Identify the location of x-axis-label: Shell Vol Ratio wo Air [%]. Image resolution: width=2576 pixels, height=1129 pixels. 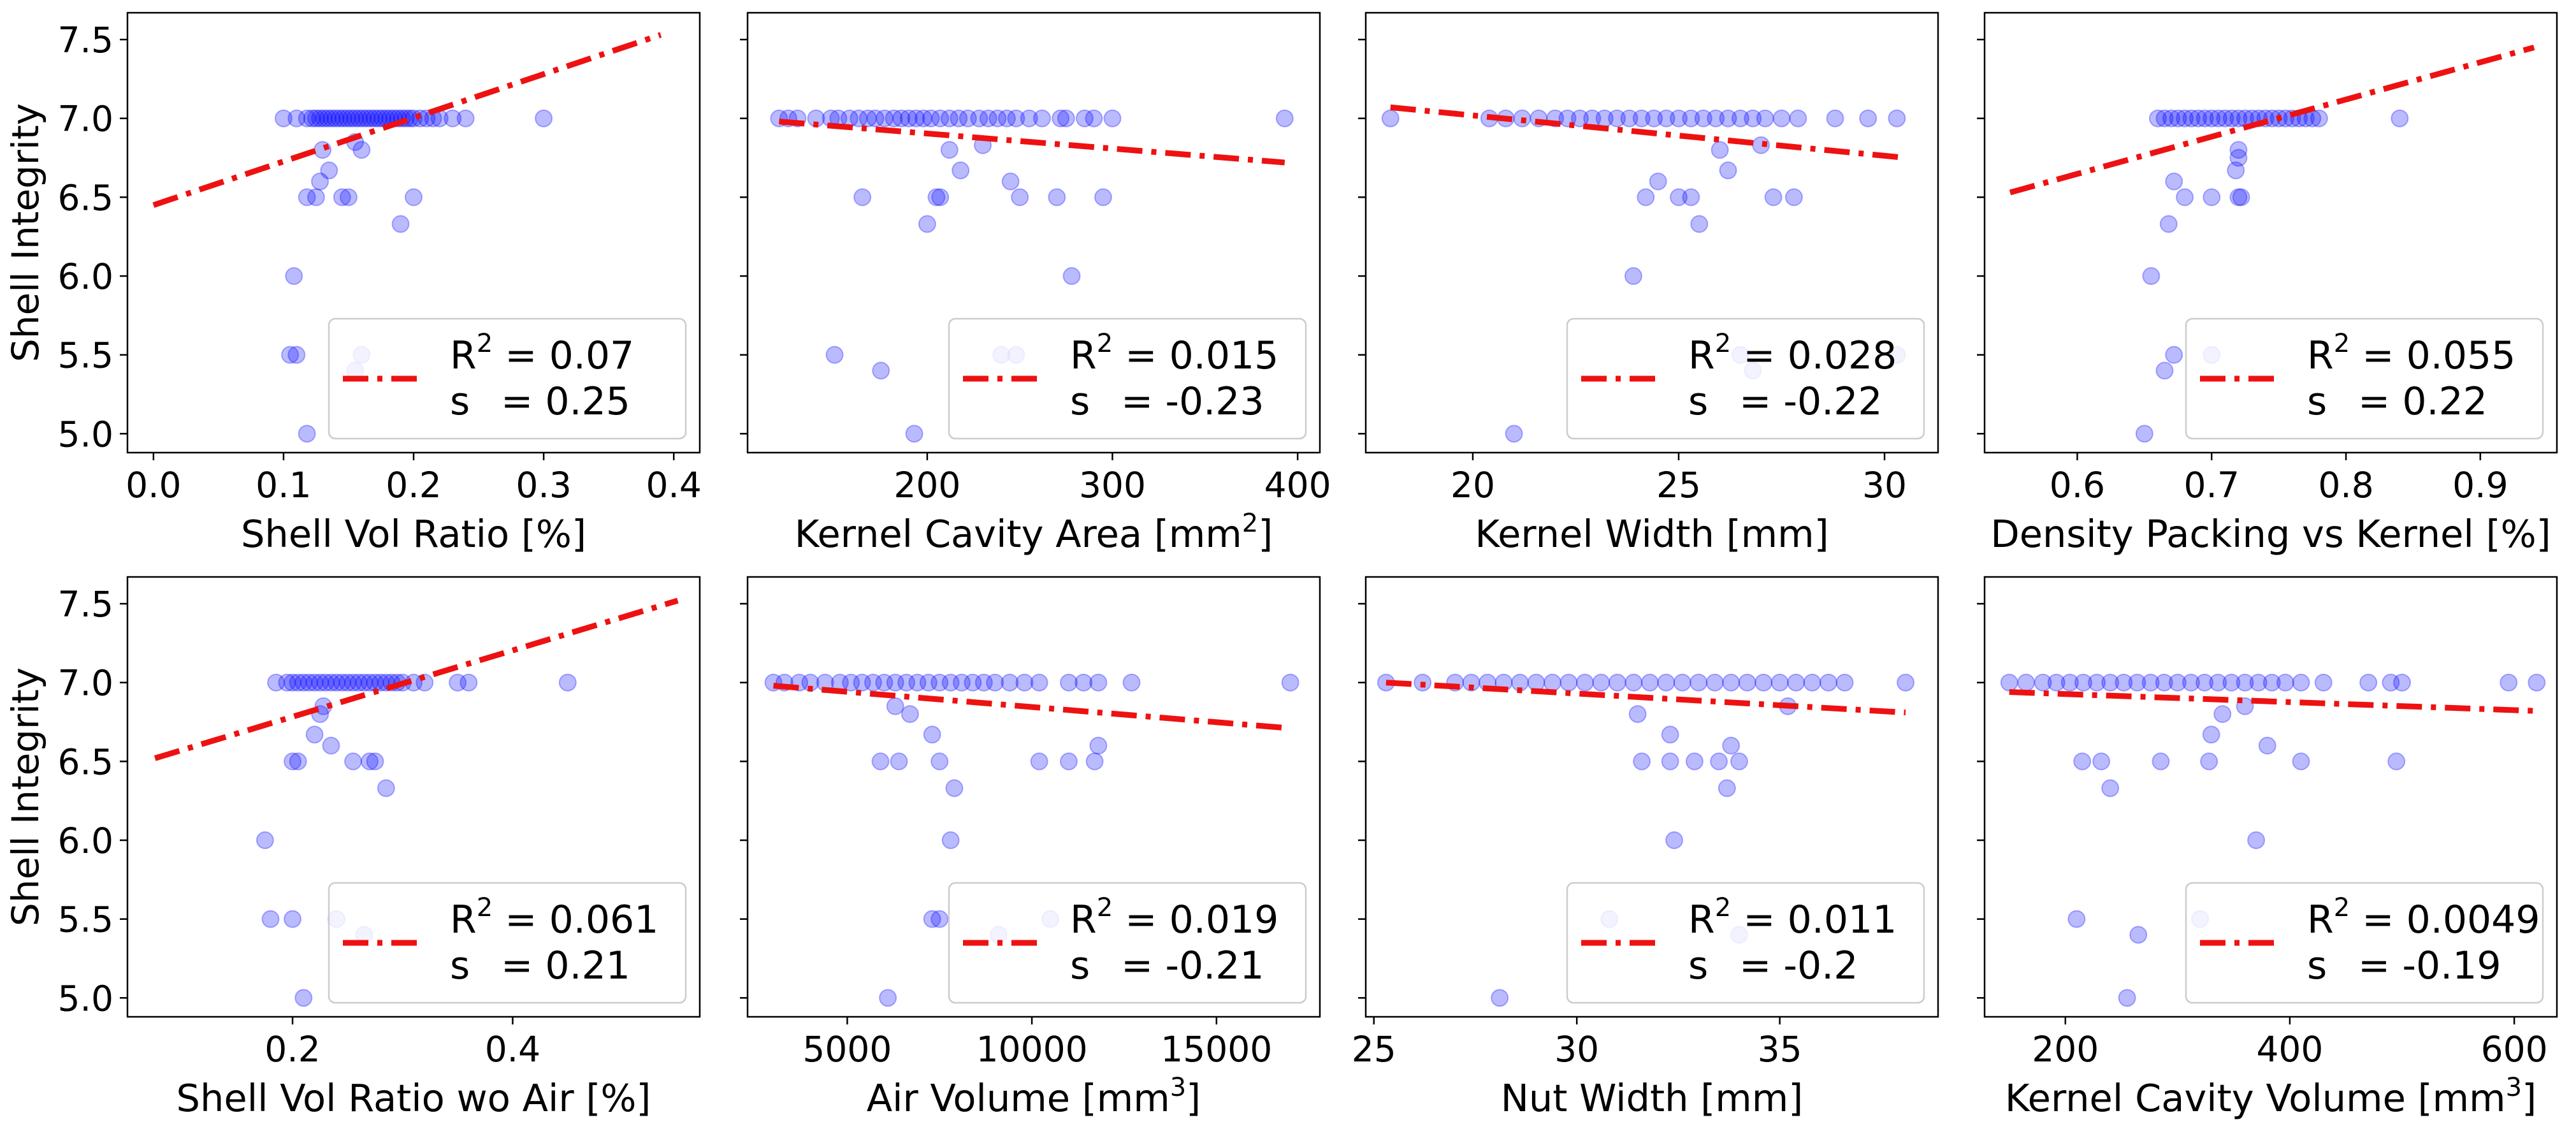
(414, 1098).